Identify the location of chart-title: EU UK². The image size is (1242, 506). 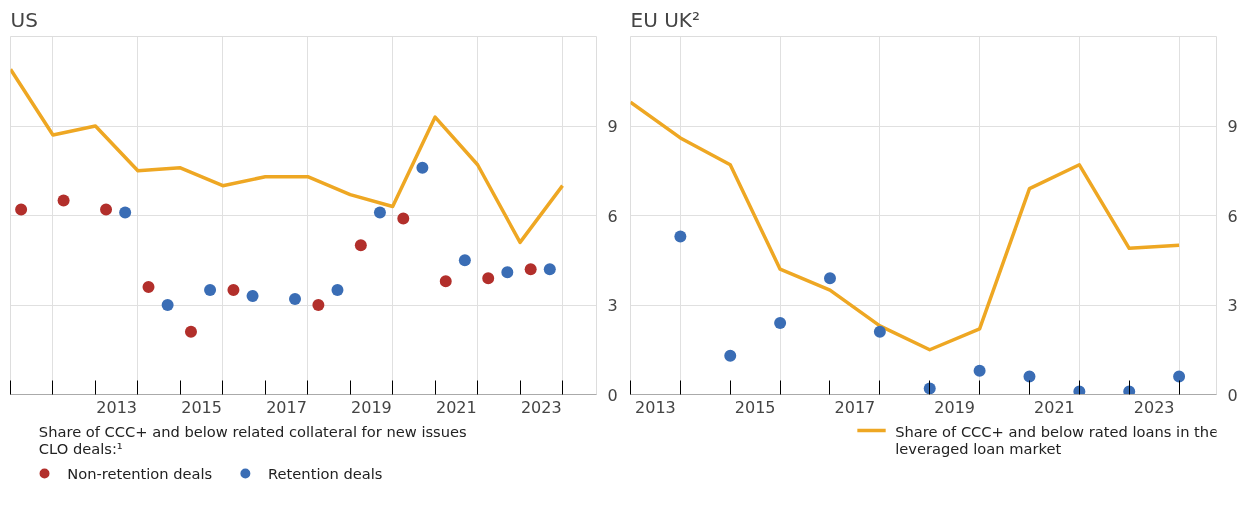
(665, 19).